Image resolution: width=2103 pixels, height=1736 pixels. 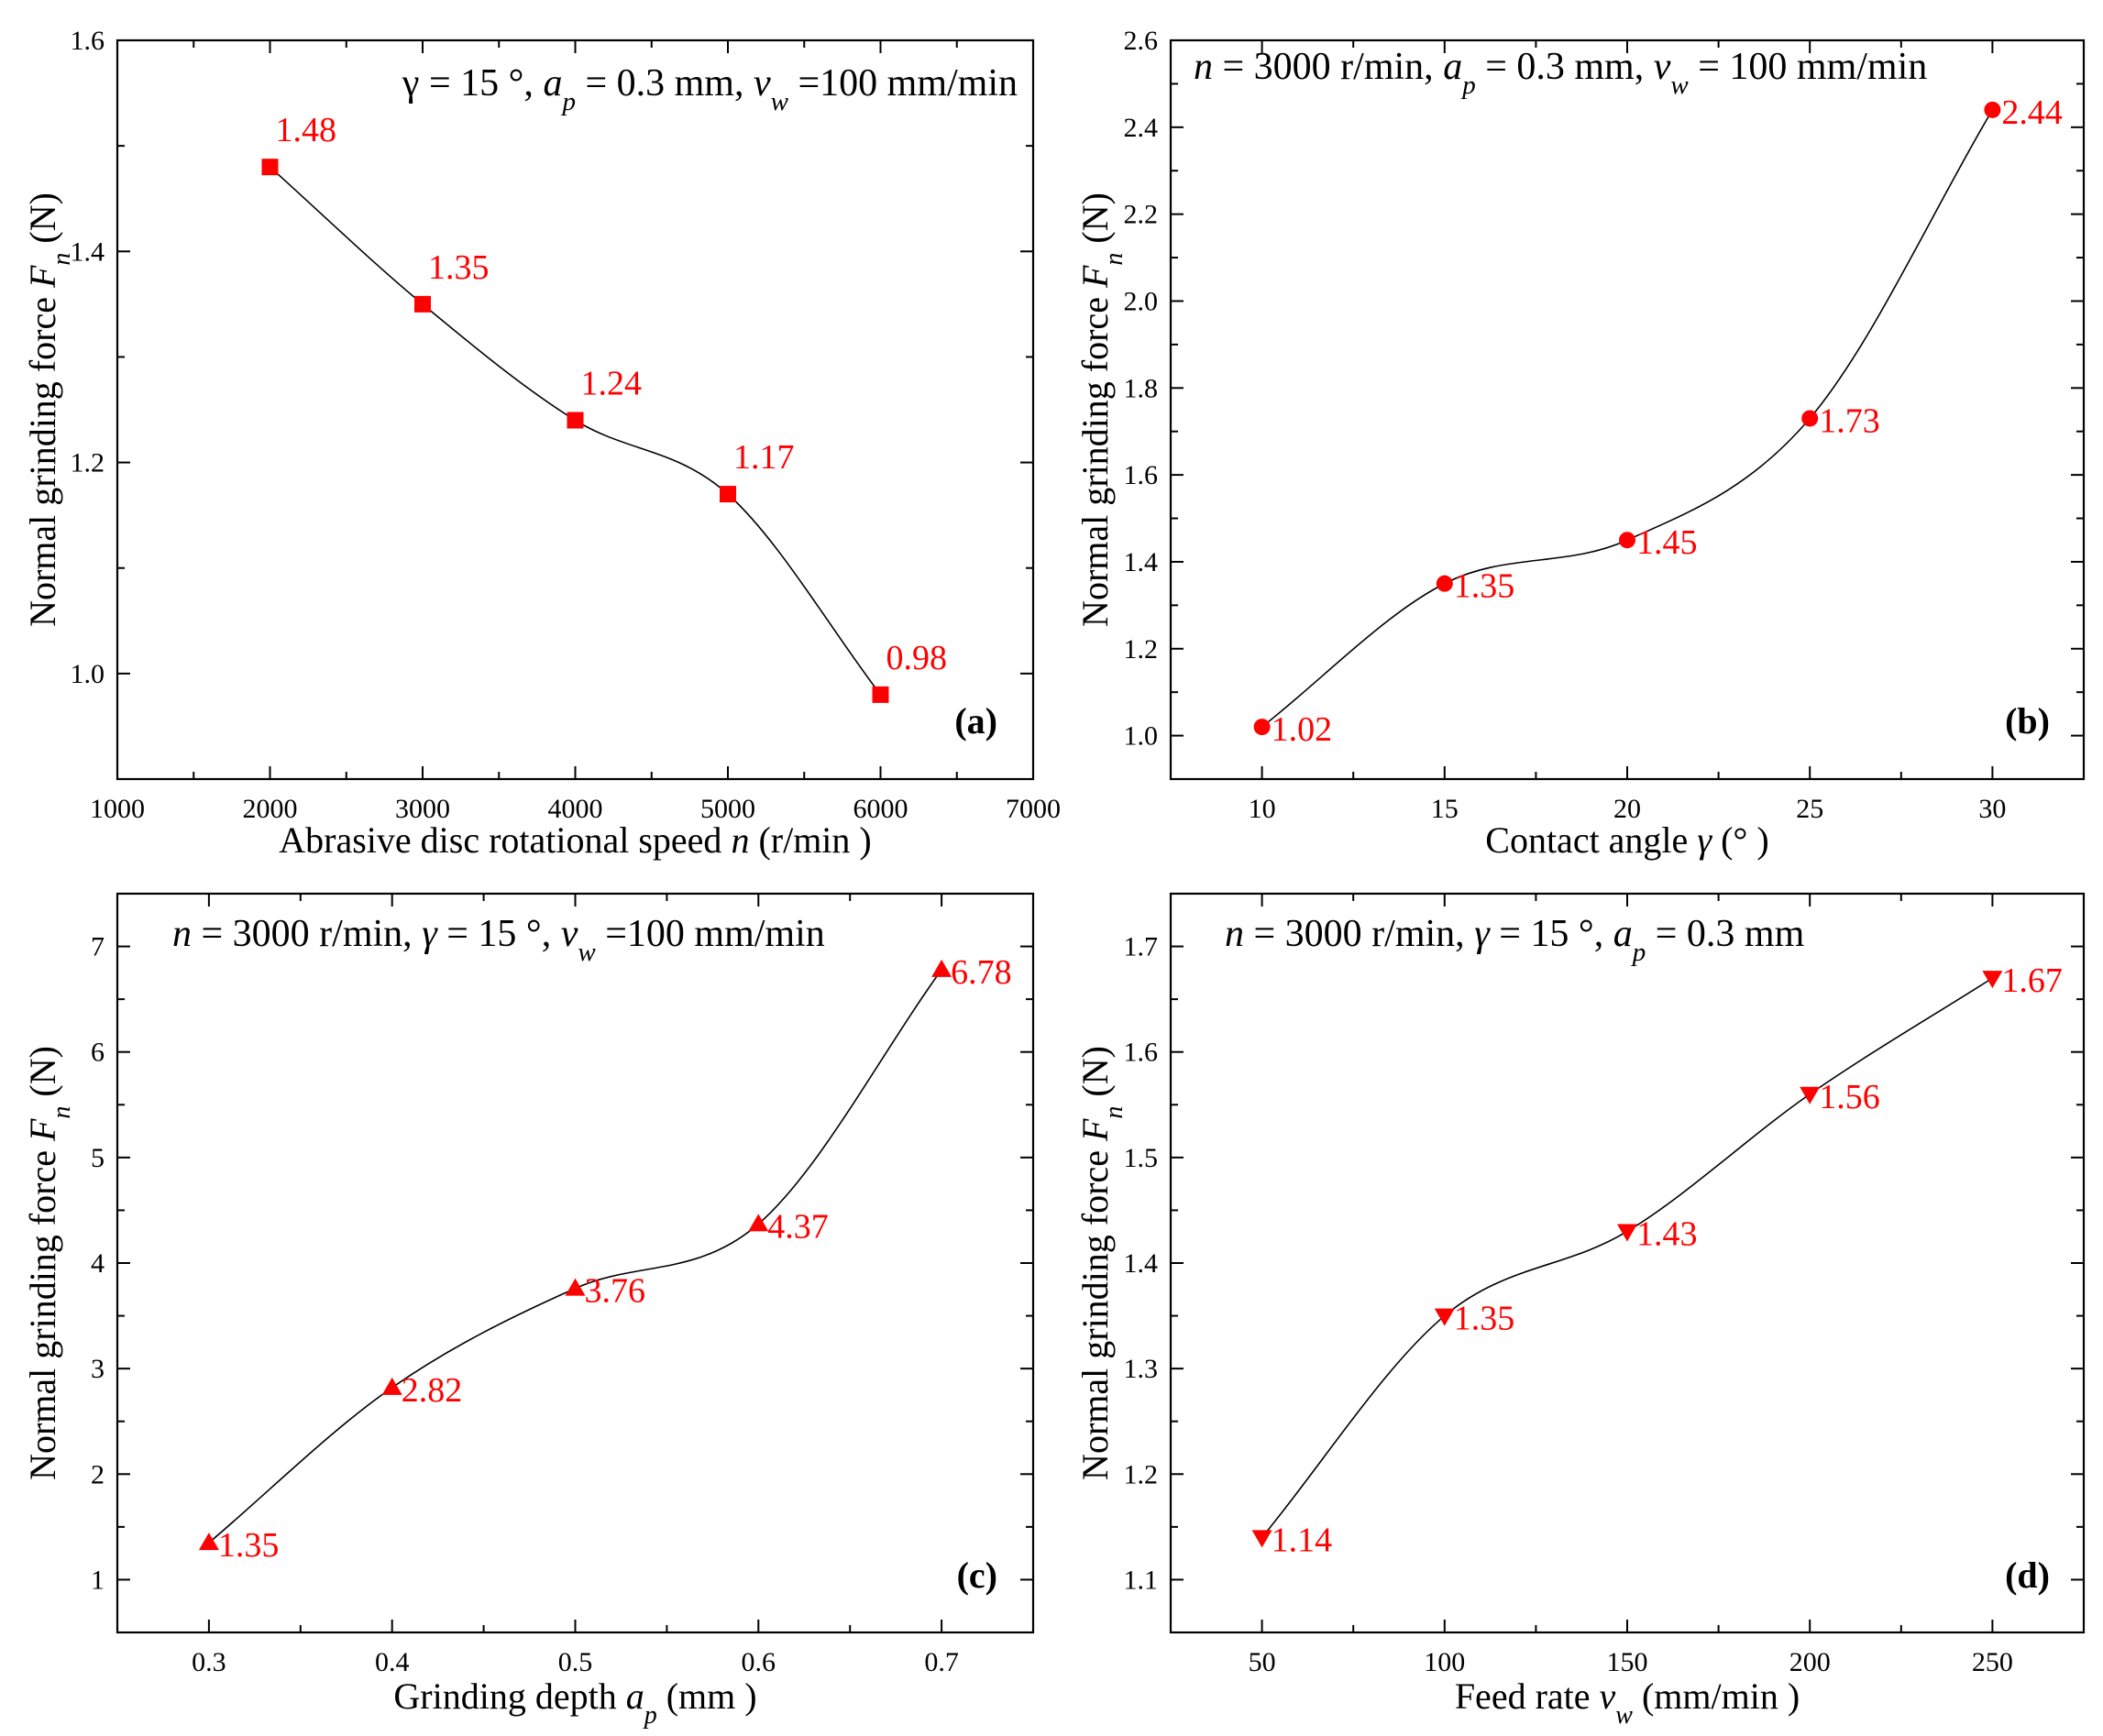 What do you see at coordinates (1141, 388) in the screenshot?
I see `y-tick-label: 1.8` at bounding box center [1141, 388].